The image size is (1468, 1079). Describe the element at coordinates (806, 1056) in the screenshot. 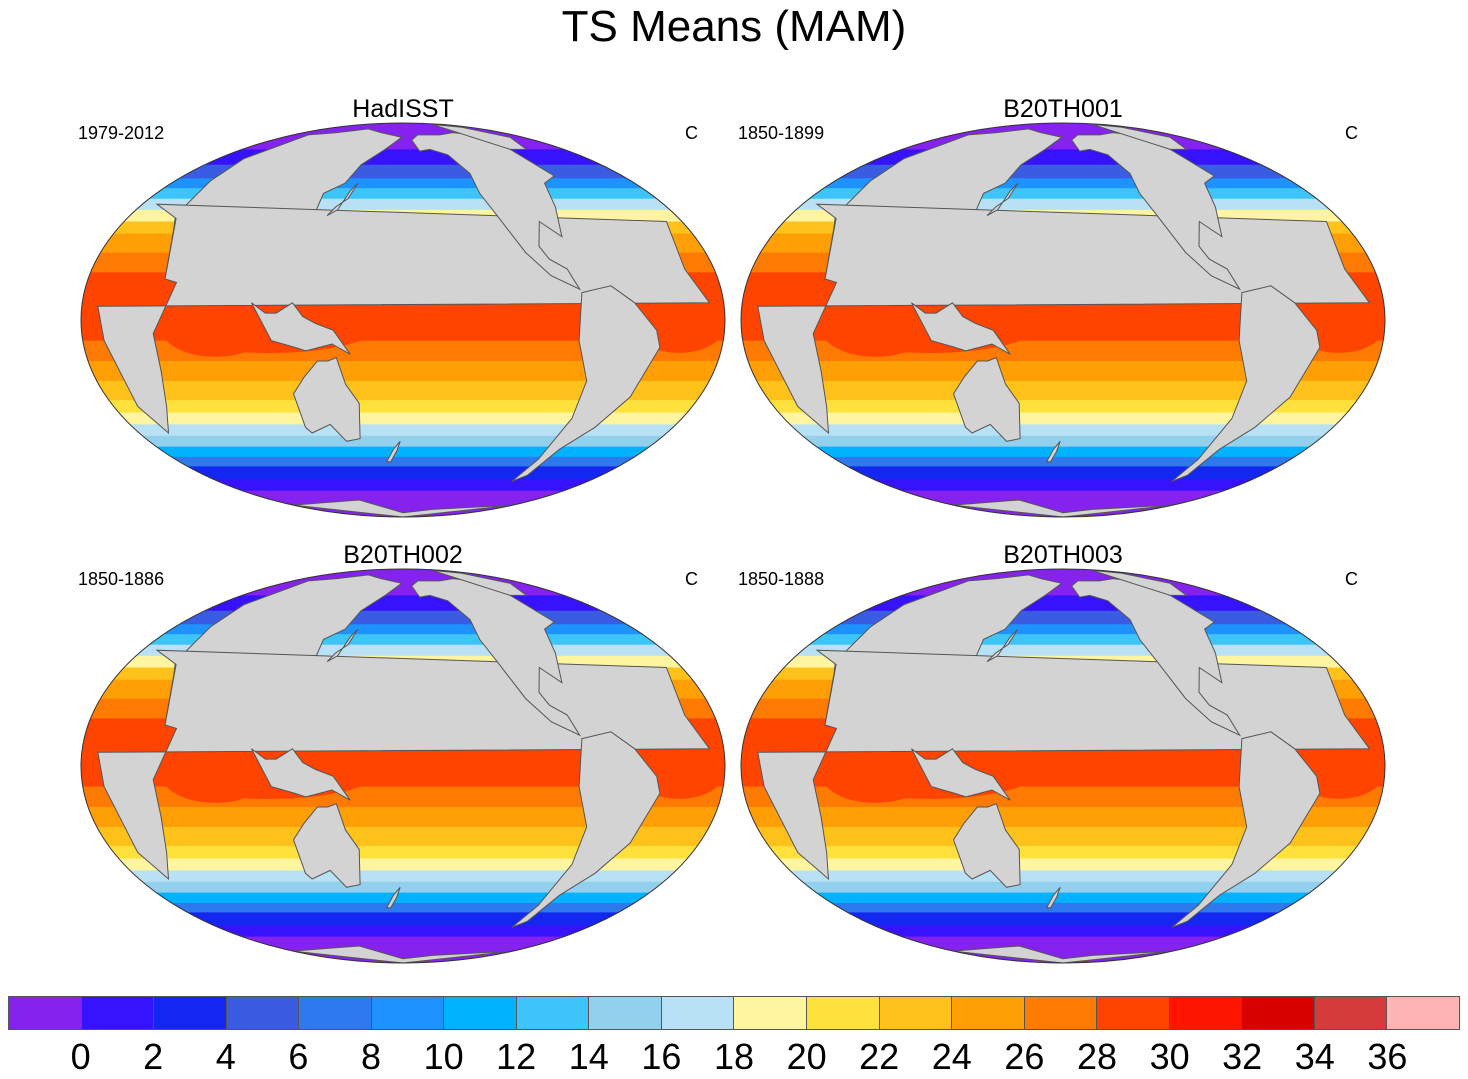

I see `colorbar-tick-label: 20` at that location.